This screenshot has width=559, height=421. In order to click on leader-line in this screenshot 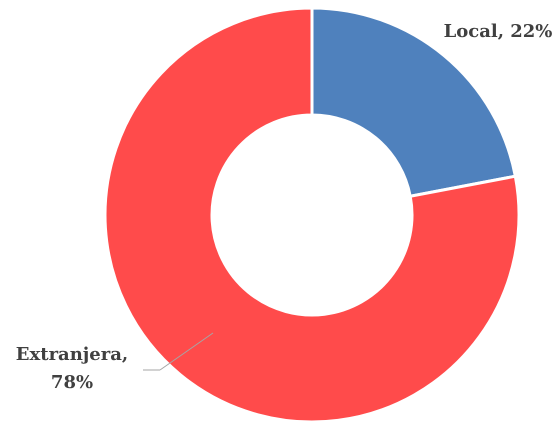, I will do `click(186, 351)`.